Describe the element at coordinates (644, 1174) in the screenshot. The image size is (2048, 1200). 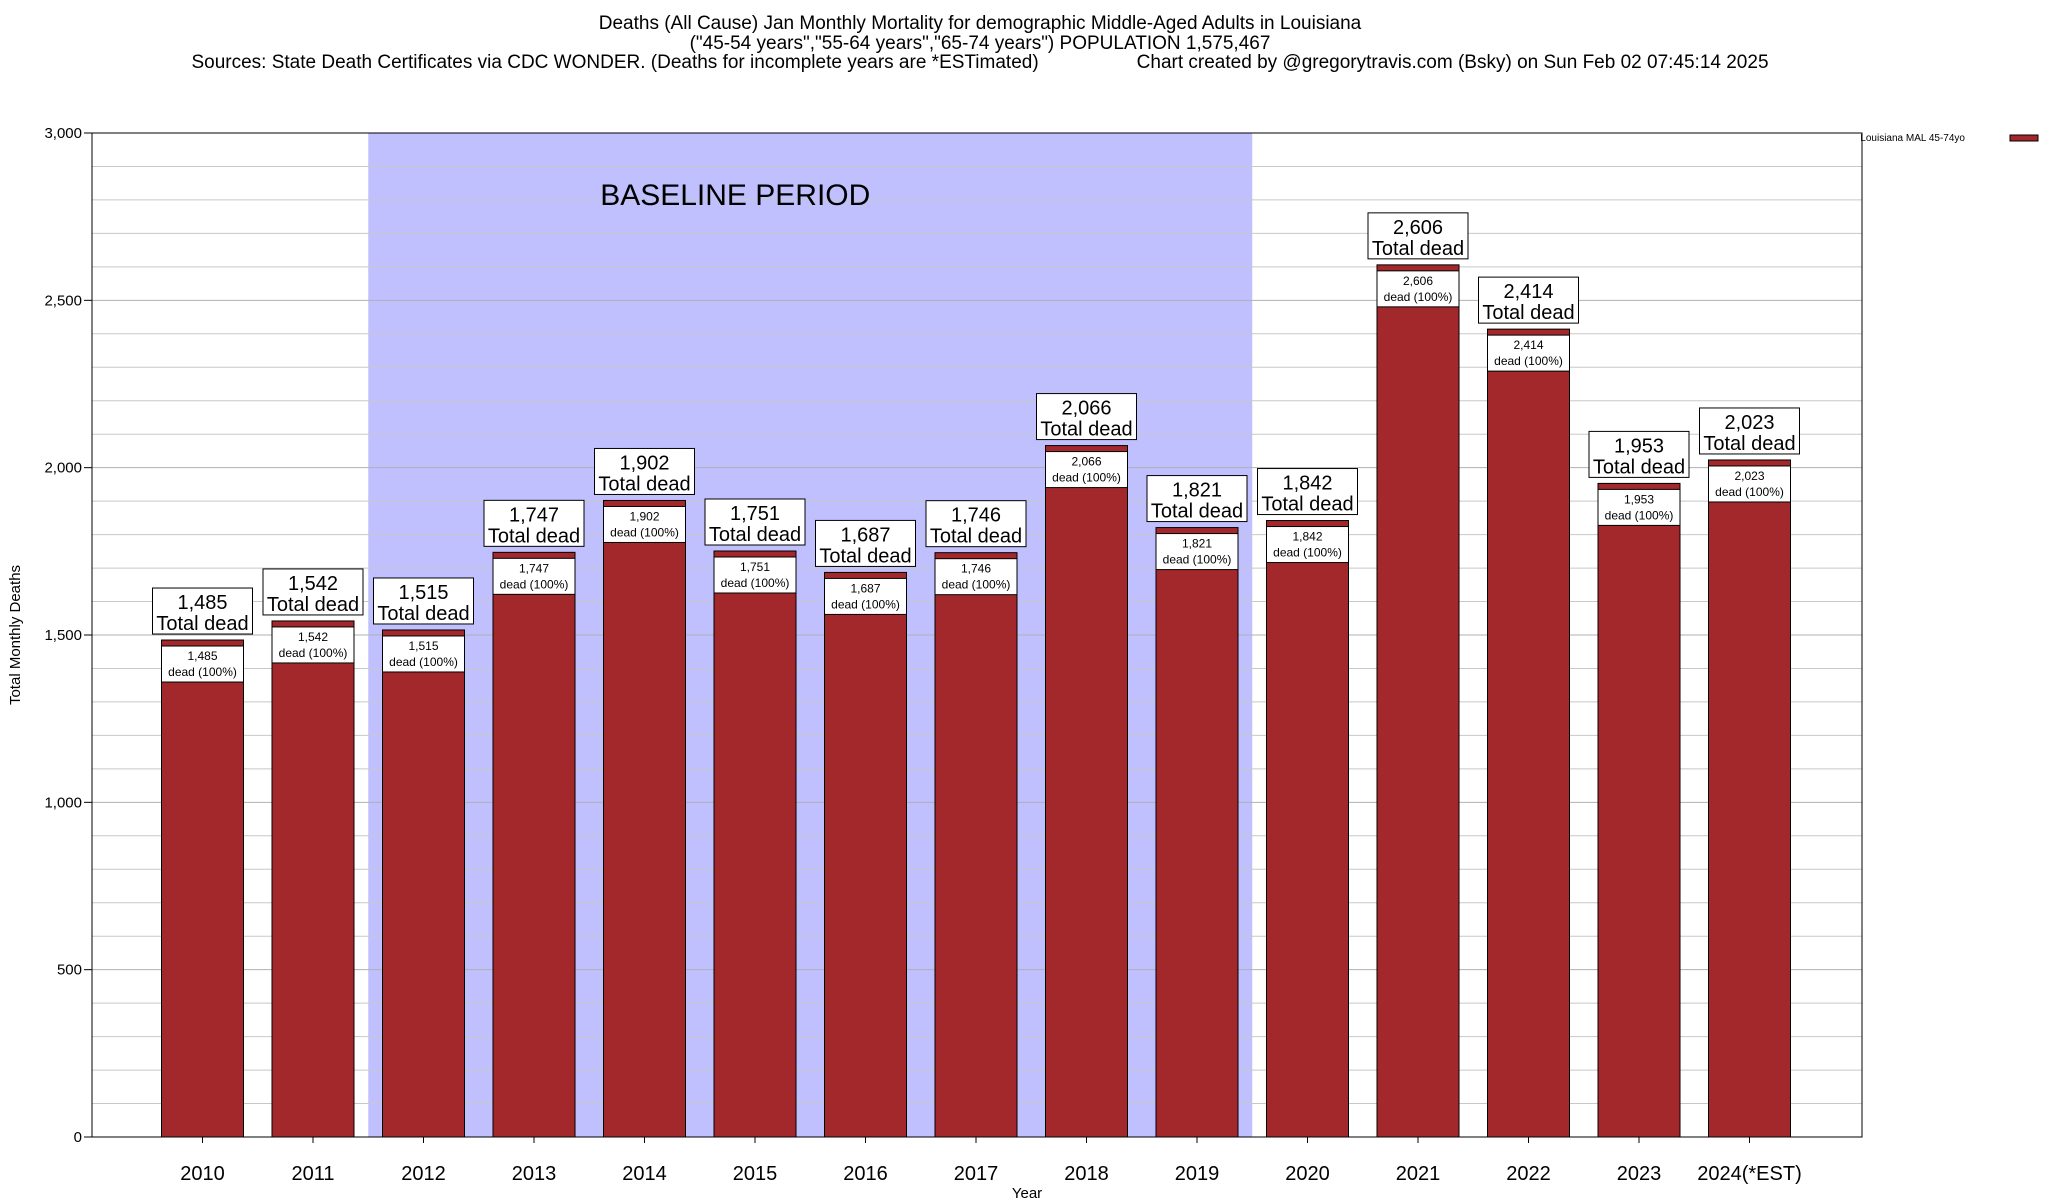
I see `x-tick-label: 2014` at that location.